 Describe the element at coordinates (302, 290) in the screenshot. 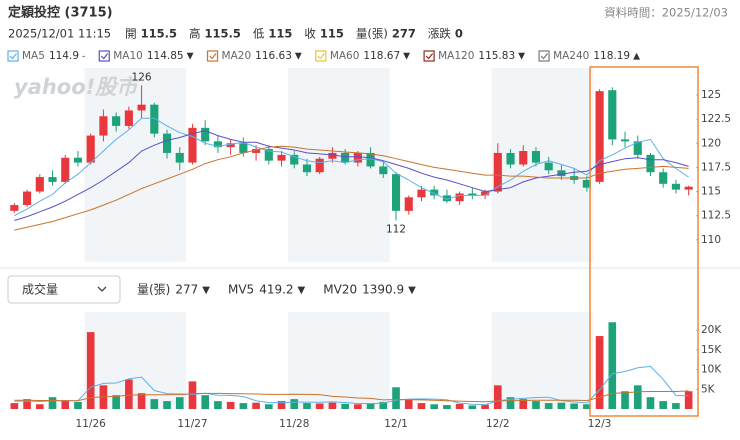

I see `volume-legend-trend: ▼` at that location.